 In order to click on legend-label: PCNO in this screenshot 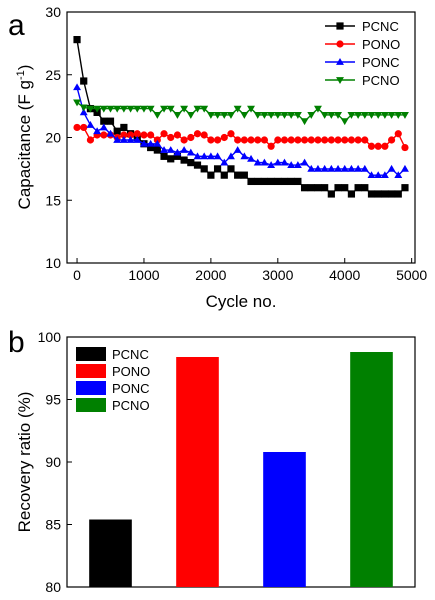, I will do `click(131, 405)`.